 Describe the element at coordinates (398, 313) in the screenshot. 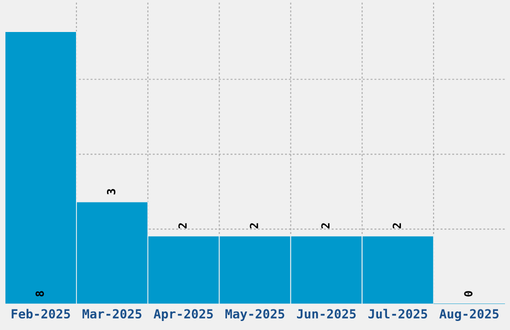

I see `x-tick-label: Jul-2025` at that location.